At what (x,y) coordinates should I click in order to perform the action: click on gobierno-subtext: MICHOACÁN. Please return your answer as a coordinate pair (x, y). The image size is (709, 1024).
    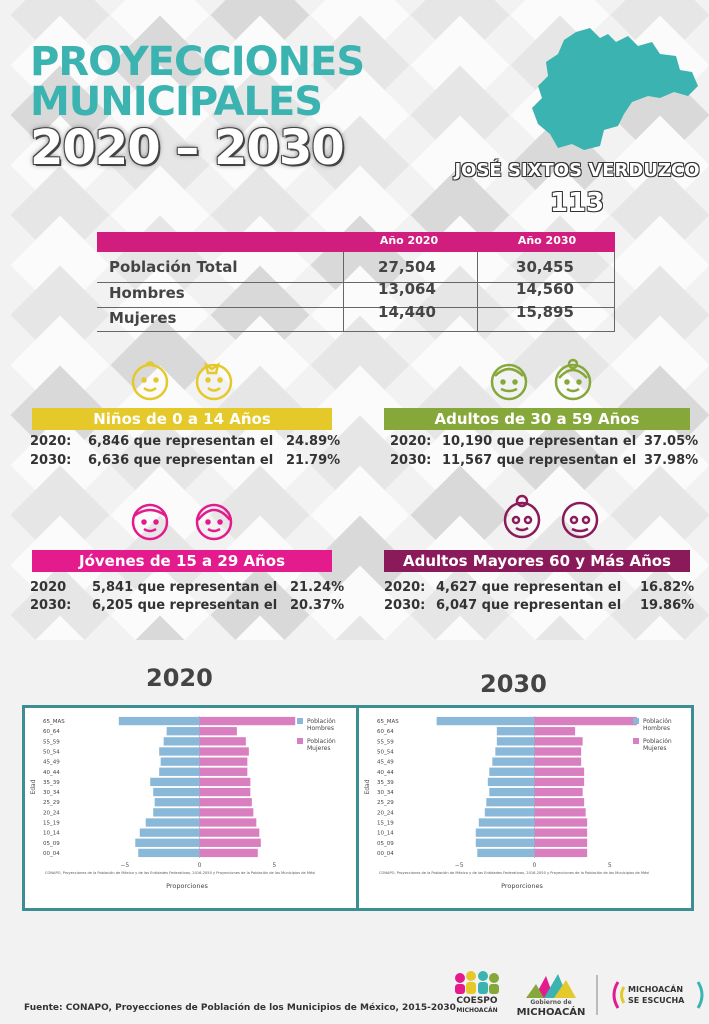
    Looking at the image, I should click on (551, 1012).